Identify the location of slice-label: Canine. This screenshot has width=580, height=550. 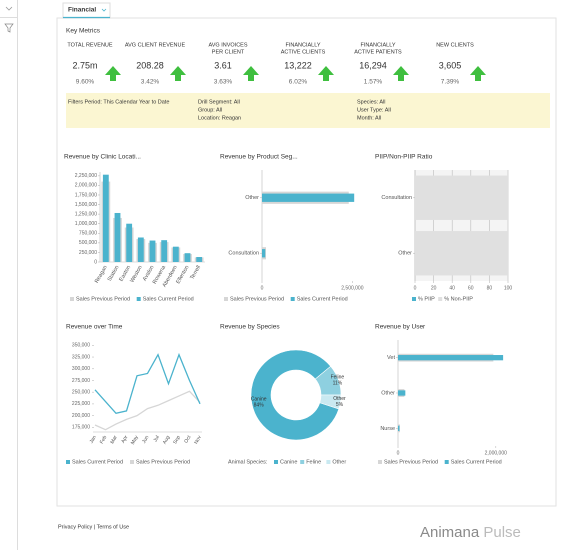
(259, 399).